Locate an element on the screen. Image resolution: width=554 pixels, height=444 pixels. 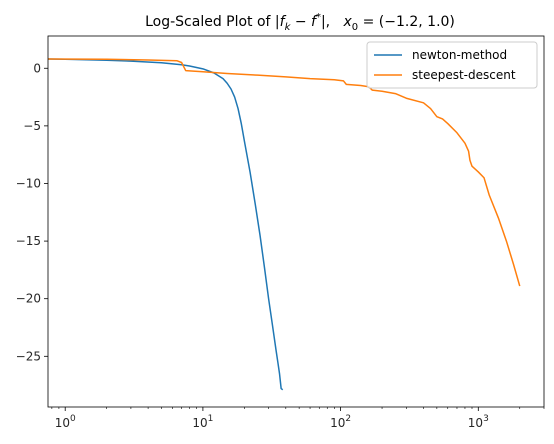
x-tick-label-2: 10² is located at coordinates (340, 422).